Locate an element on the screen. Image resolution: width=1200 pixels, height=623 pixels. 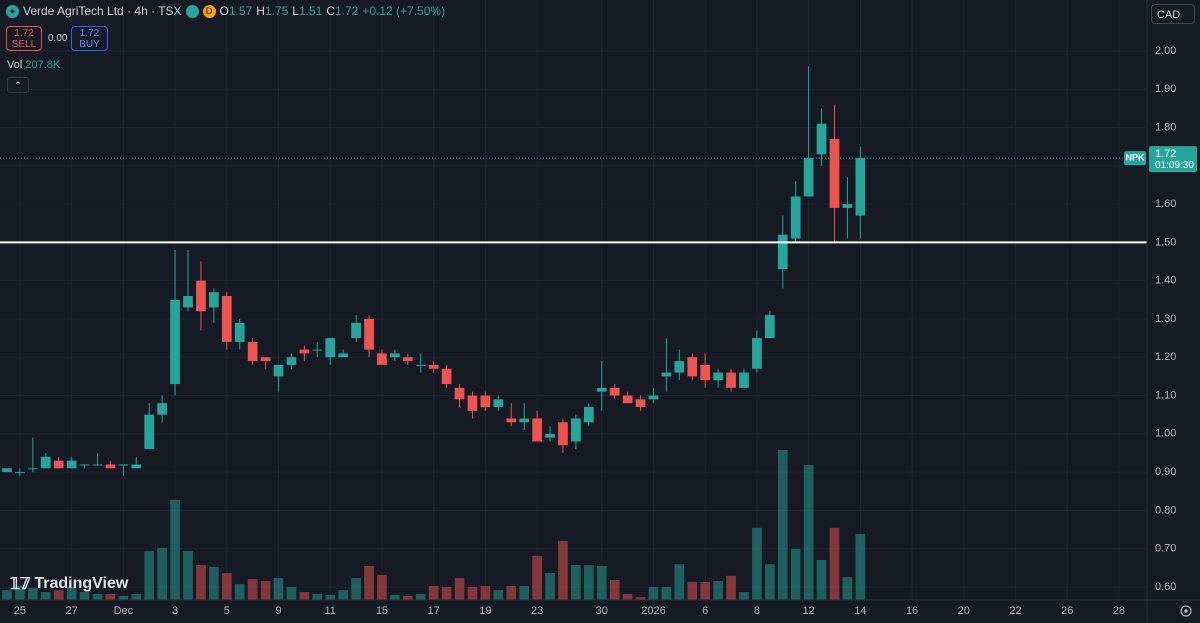
currency-button: CAD is located at coordinates (1173, 14).